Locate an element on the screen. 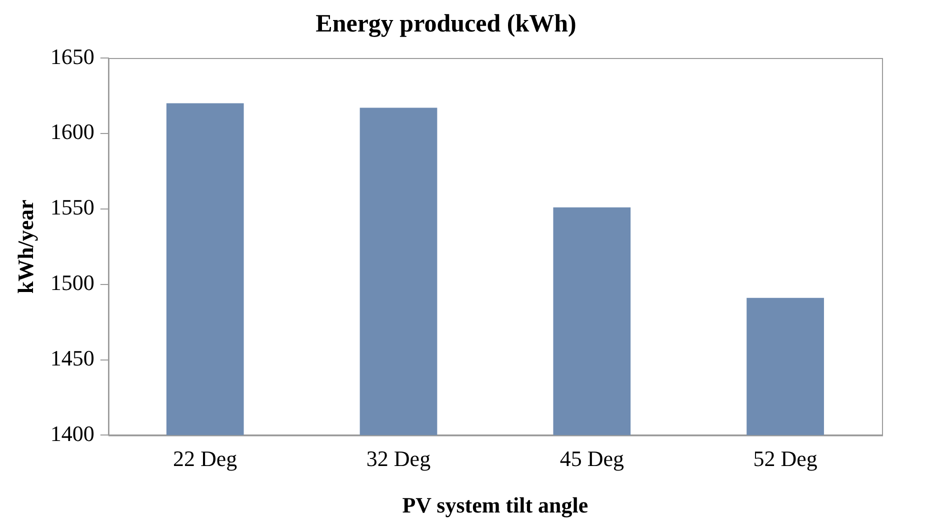 The image size is (930, 529). y-tick-label: 1650 is located at coordinates (72, 56).